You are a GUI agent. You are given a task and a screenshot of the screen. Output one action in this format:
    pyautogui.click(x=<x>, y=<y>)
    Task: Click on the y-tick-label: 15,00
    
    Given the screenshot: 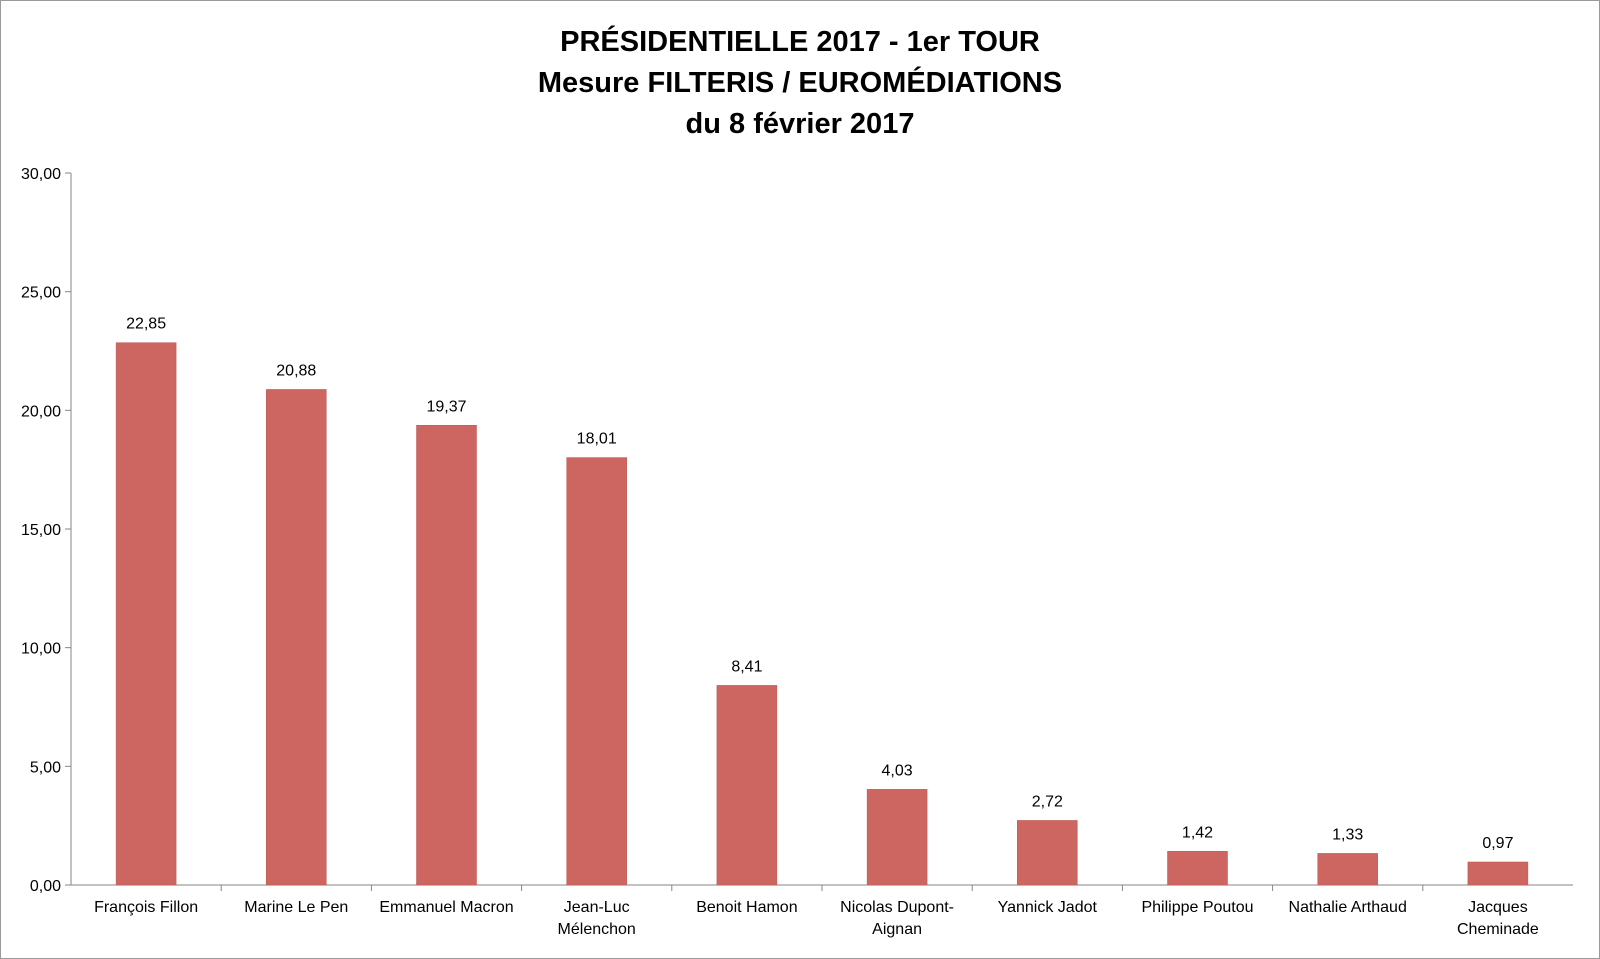 What is the action you would take?
    pyautogui.click(x=41, y=530)
    